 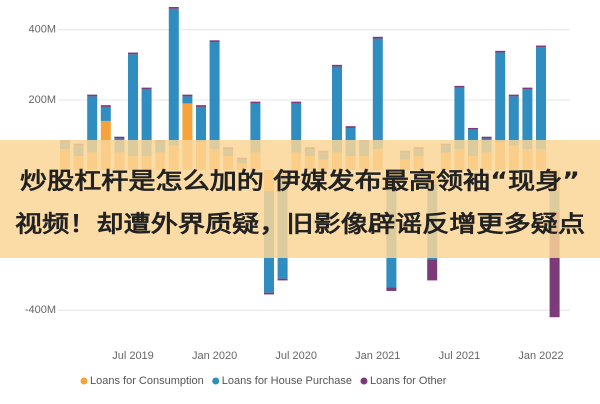 I want to click on x-tick-label: Jan 2020, so click(x=214, y=356).